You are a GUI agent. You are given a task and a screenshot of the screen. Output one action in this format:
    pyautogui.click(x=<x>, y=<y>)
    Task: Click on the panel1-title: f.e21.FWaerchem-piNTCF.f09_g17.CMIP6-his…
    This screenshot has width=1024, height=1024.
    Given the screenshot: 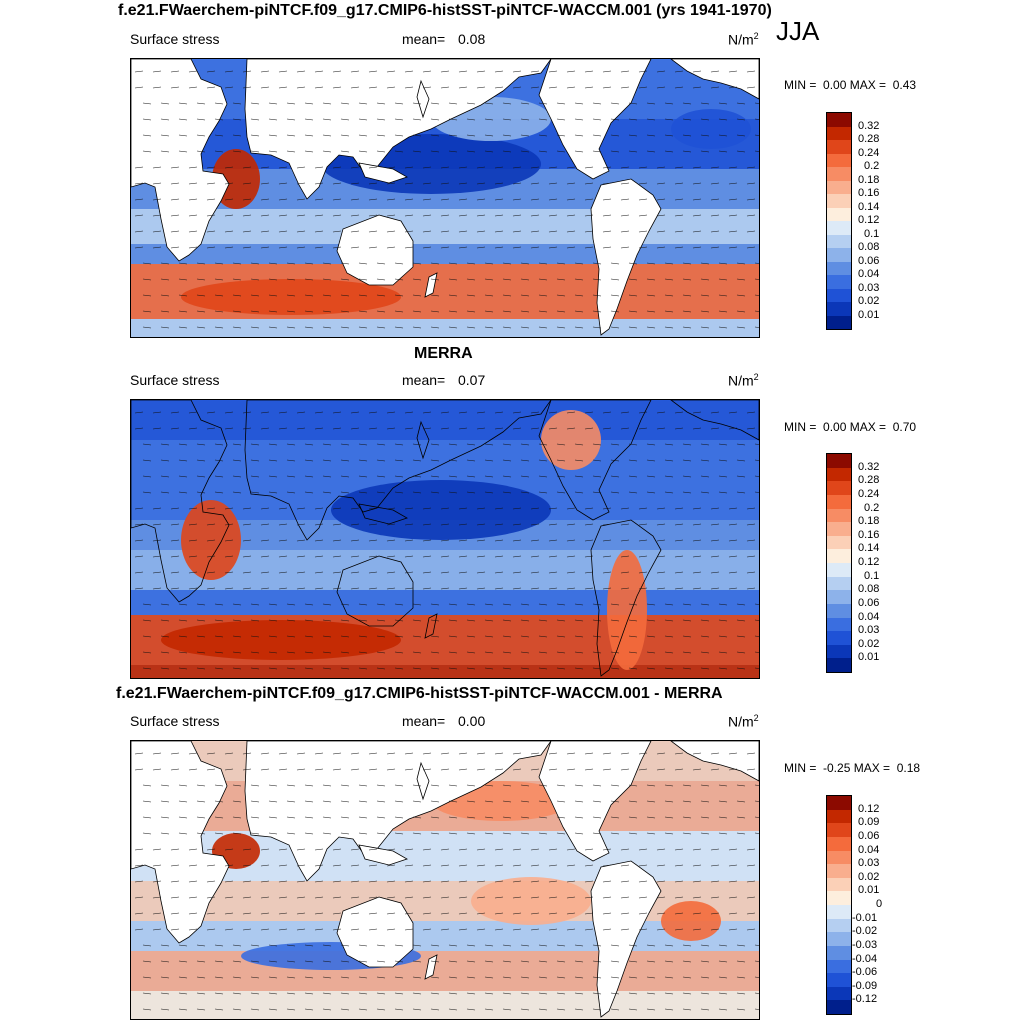 What is the action you would take?
    pyautogui.click(x=445, y=10)
    